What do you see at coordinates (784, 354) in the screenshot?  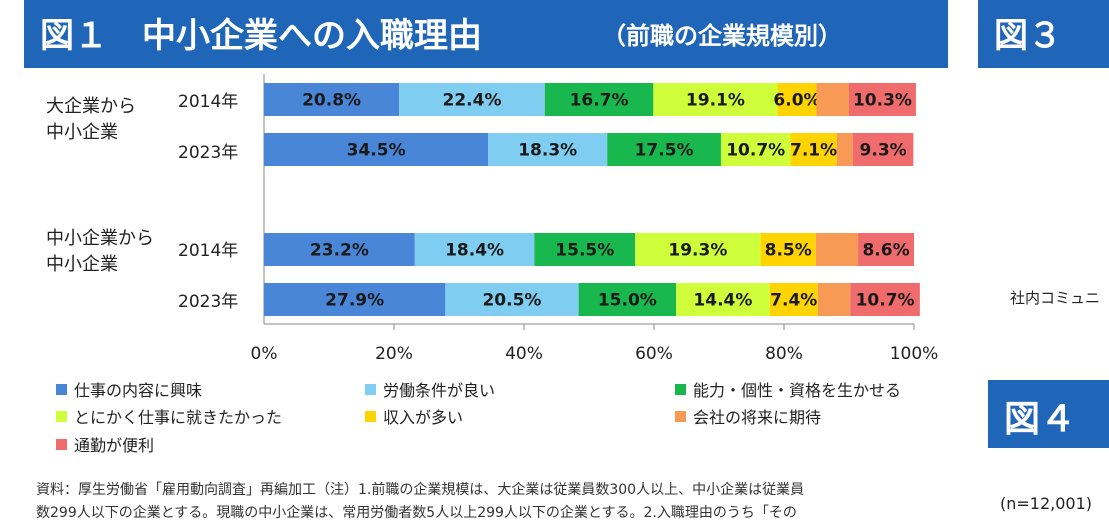 I see `x-tick-label: 80%` at bounding box center [784, 354].